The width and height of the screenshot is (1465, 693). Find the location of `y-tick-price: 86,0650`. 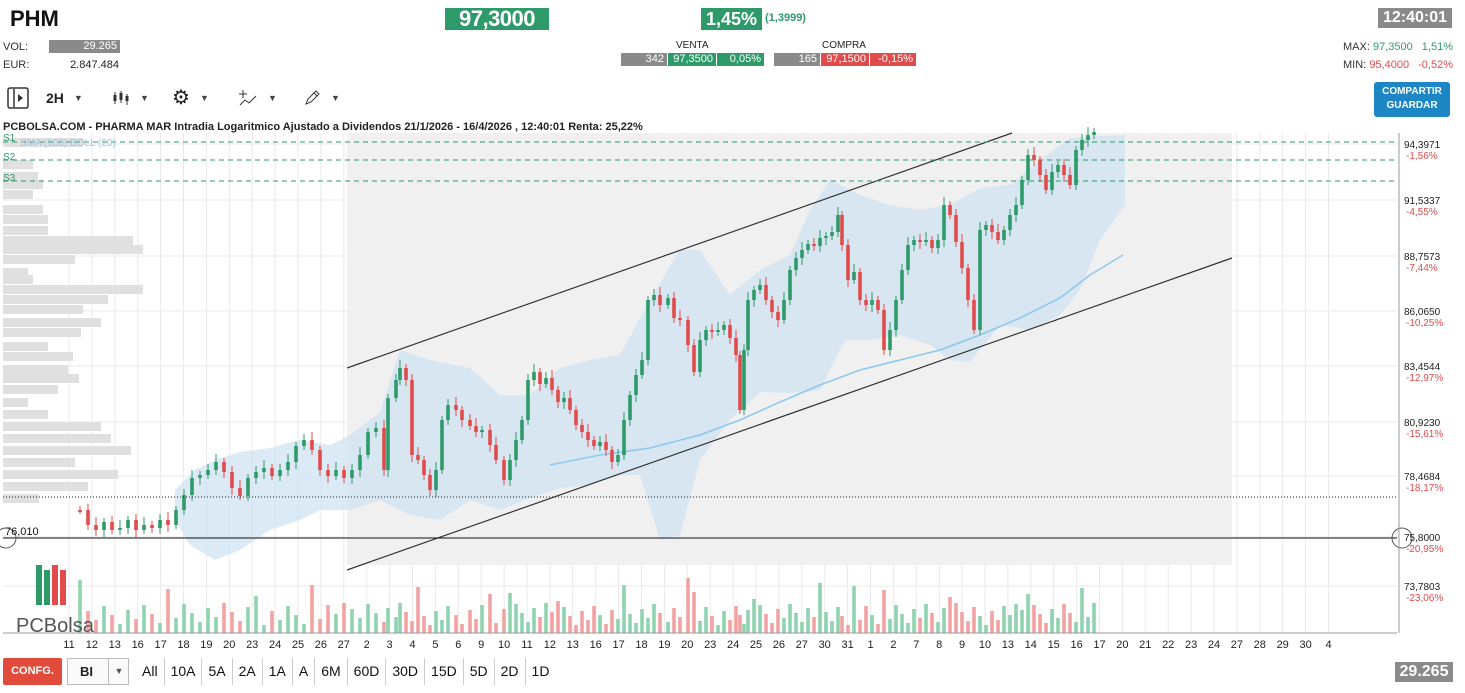

y-tick-price: 86,0650 is located at coordinates (1422, 312).